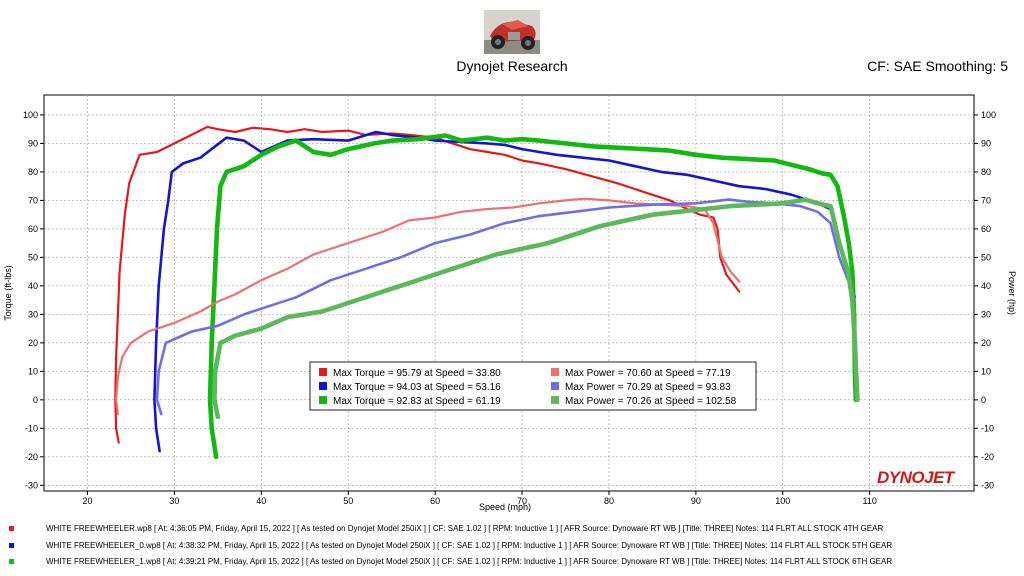 The height and width of the screenshot is (576, 1024). Describe the element at coordinates (987, 485) in the screenshot. I see `right-tick-label: -30` at that location.